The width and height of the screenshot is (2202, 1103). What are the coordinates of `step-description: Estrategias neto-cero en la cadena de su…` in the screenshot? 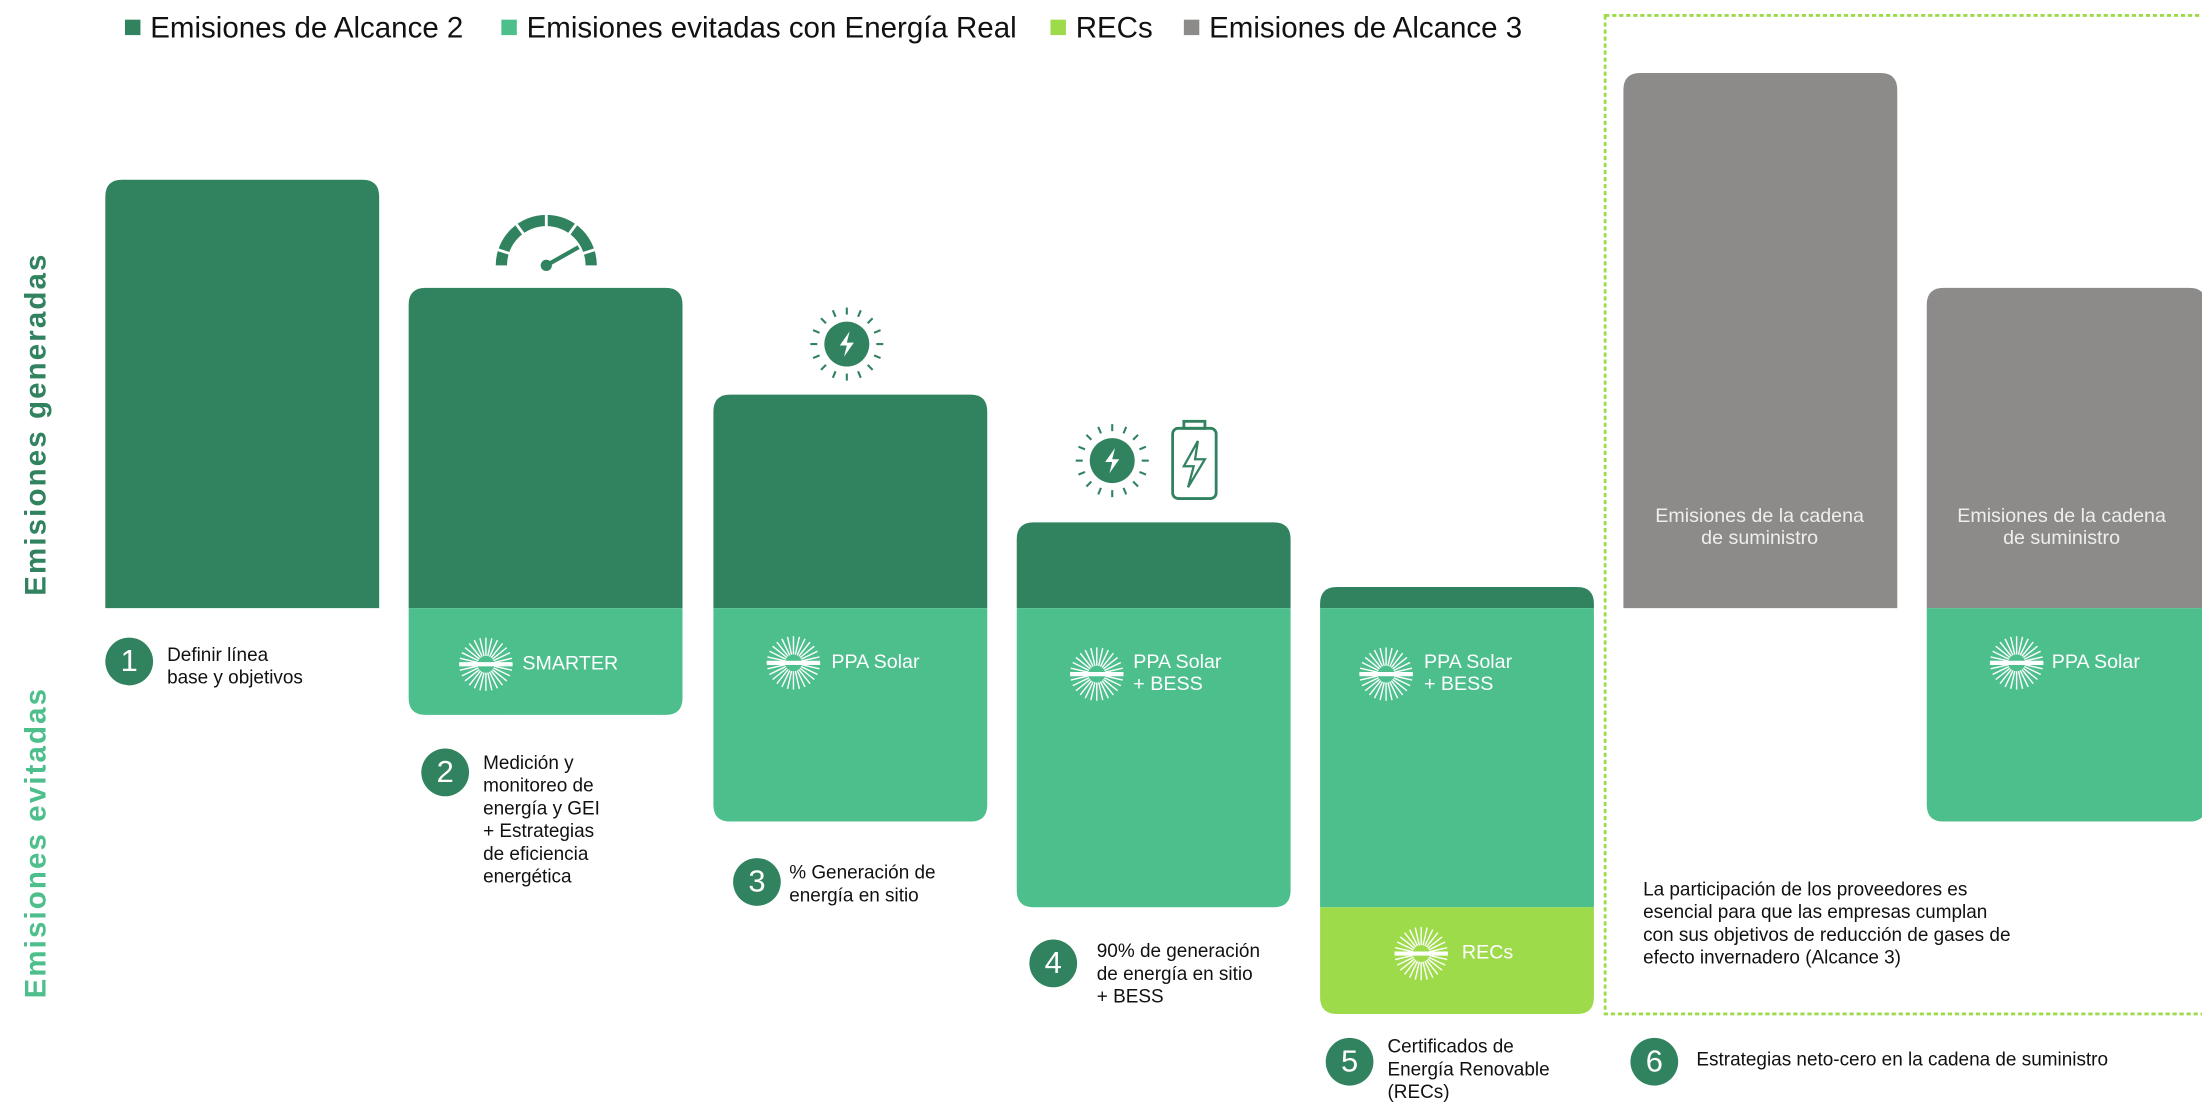 It's located at (1902, 1059).